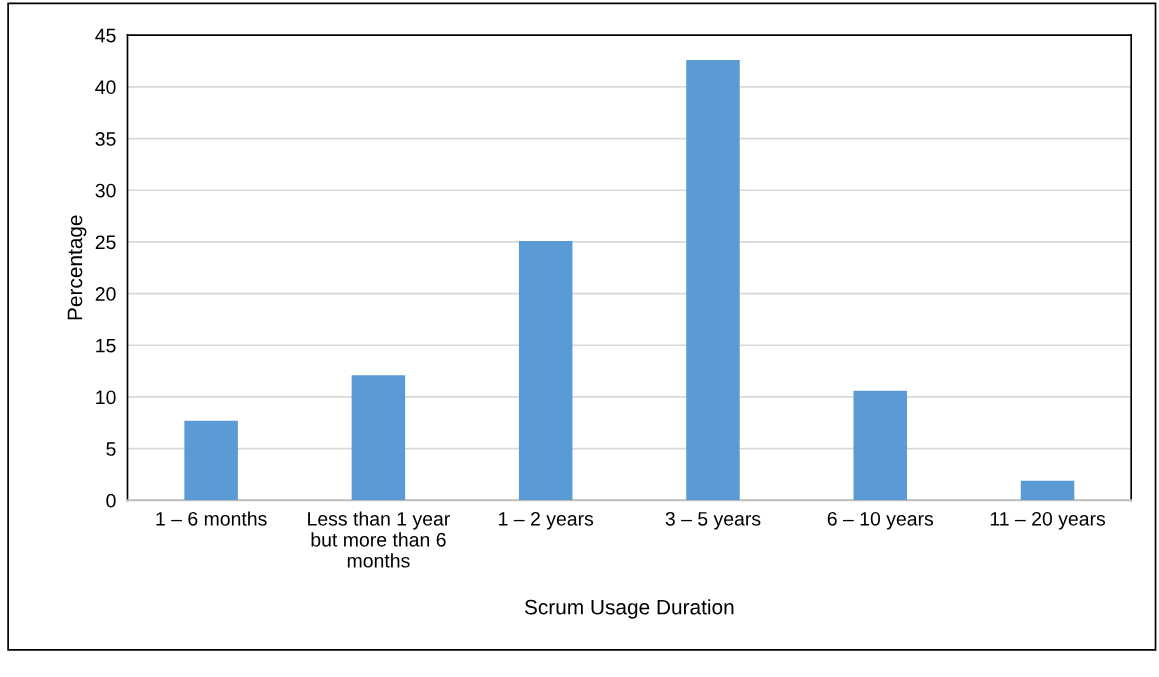 The image size is (1159, 677). What do you see at coordinates (105, 294) in the screenshot?
I see `y-tick-label: 20` at bounding box center [105, 294].